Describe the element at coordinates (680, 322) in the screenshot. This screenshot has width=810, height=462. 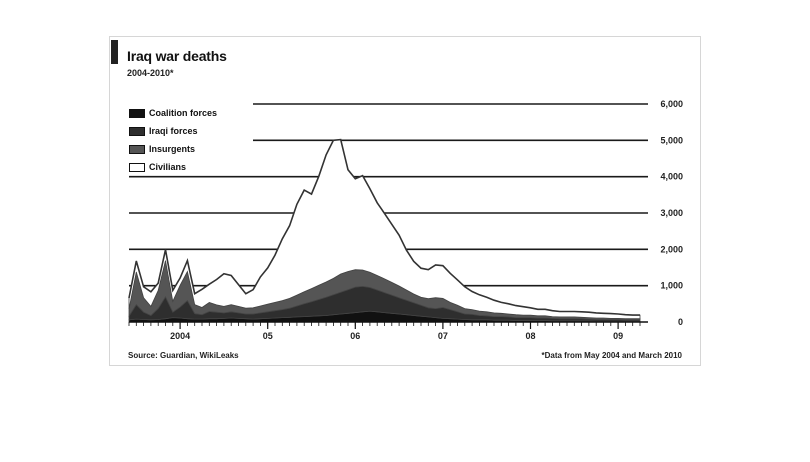
I see `y-tick-label: 0` at that location.